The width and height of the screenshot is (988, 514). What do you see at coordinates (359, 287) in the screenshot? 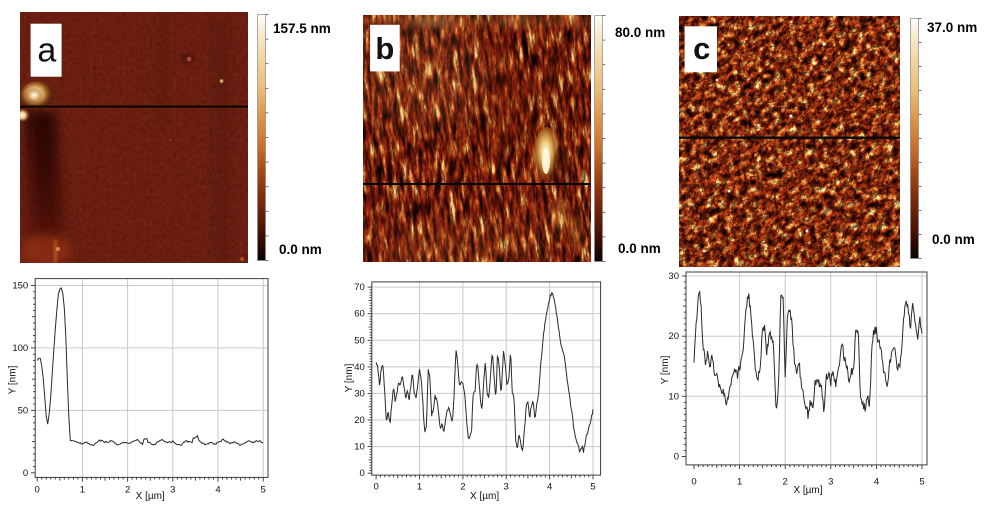
I see `svg-text: 70` at bounding box center [359, 287].